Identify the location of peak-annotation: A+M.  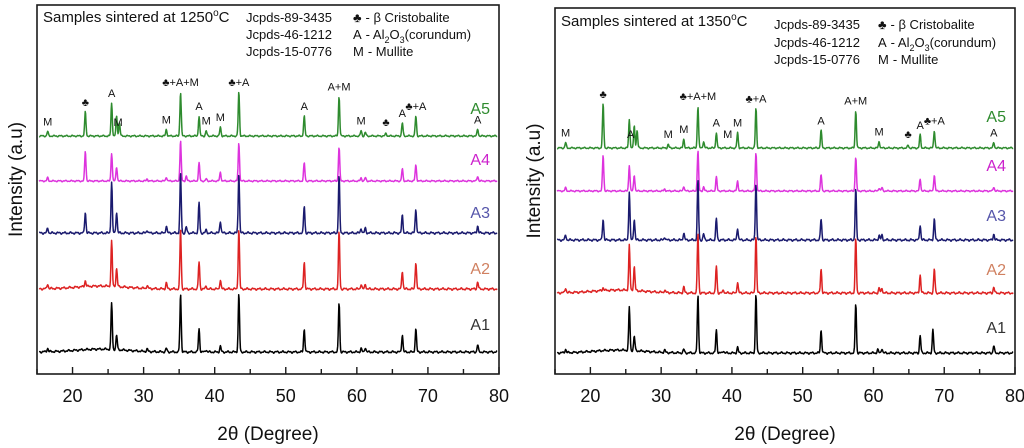
(855, 102).